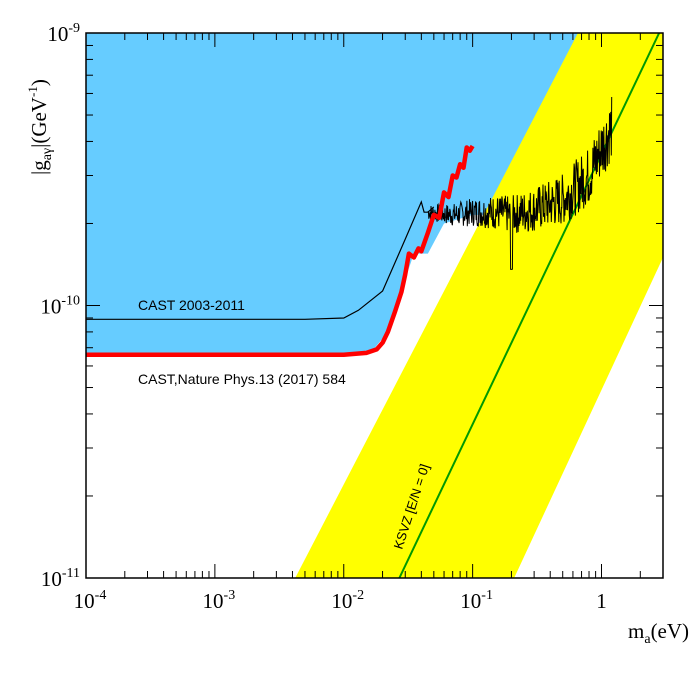  I want to click on cast-2003-2011-high-mass-line, so click(520, 183).